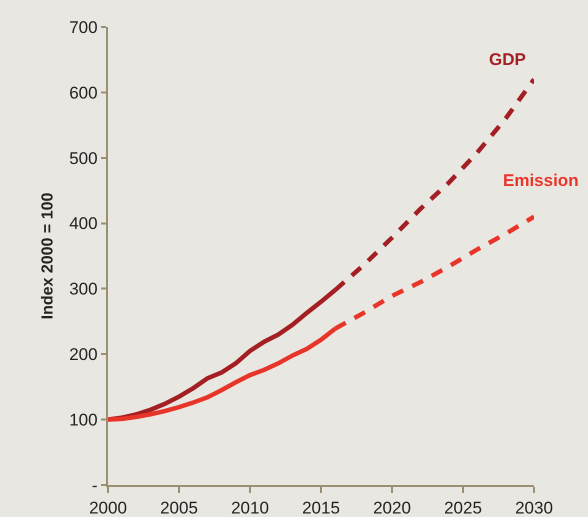  I want to click on x-tick-label: 2030, so click(534, 507).